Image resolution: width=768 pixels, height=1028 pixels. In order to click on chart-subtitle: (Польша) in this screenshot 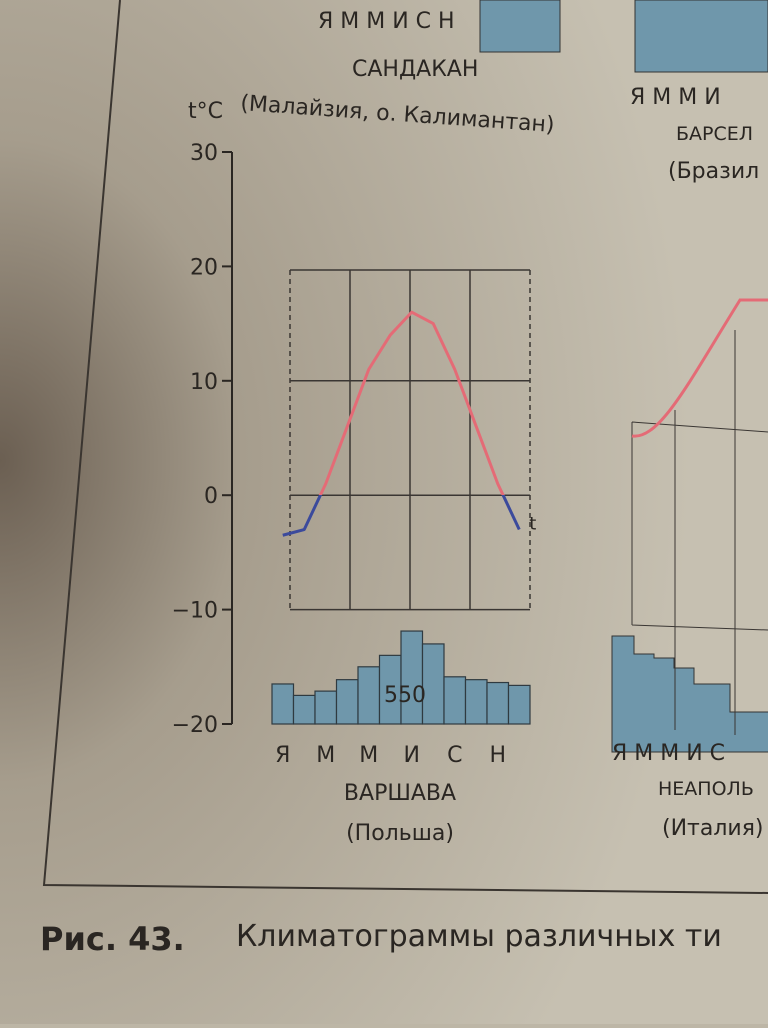, I will do `click(400, 833)`.